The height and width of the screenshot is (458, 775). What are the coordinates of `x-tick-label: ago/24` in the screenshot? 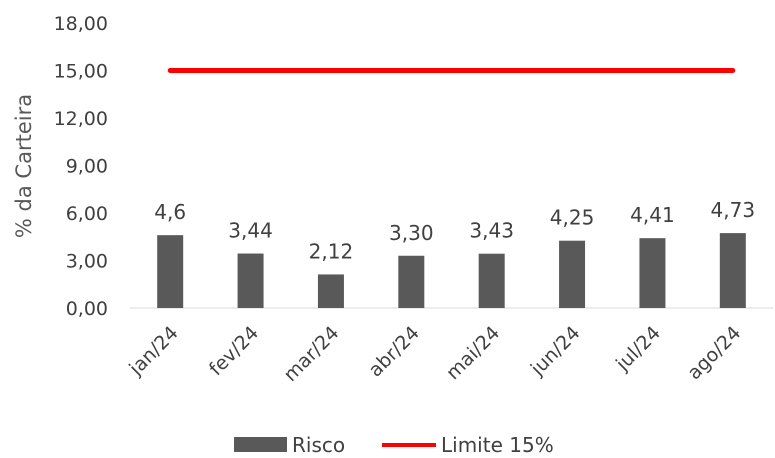 It's located at (714, 353).